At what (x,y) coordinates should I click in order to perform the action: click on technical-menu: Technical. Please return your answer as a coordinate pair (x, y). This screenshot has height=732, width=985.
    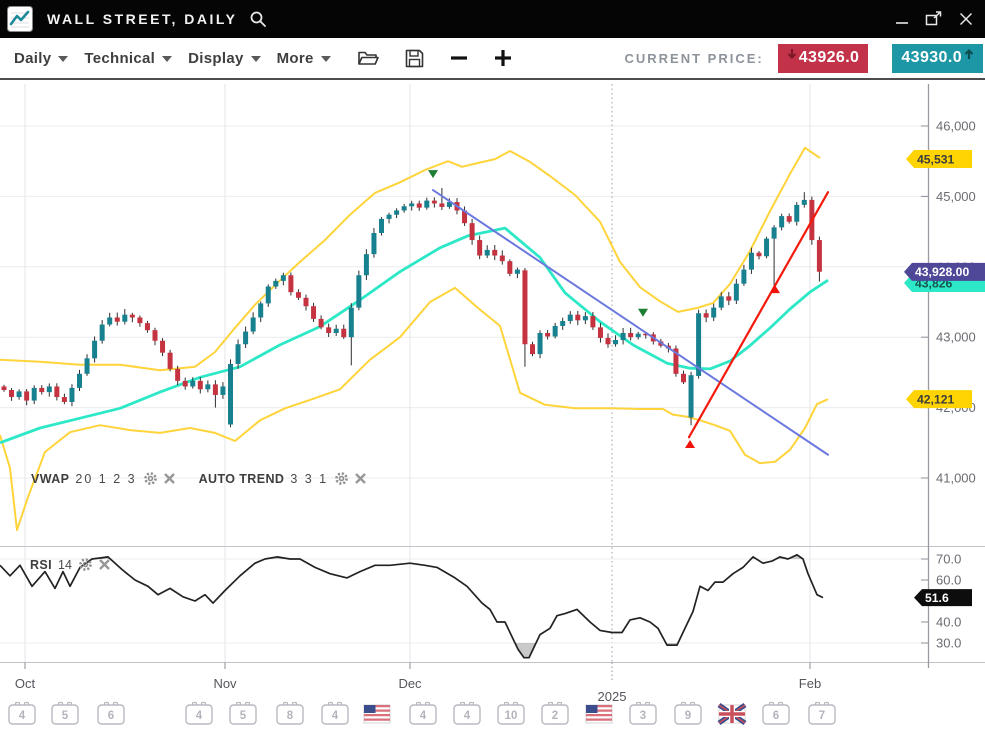
    Looking at the image, I should click on (128, 58).